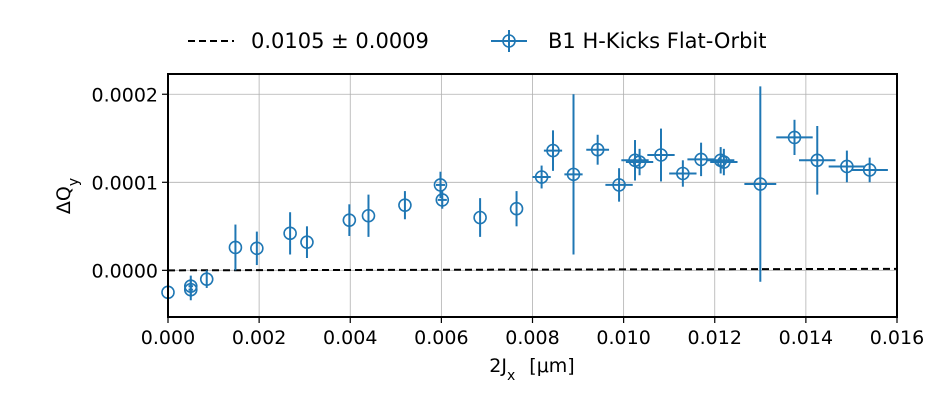  Describe the element at coordinates (509, 41) in the screenshot. I see `legend-series-swatch` at that location.